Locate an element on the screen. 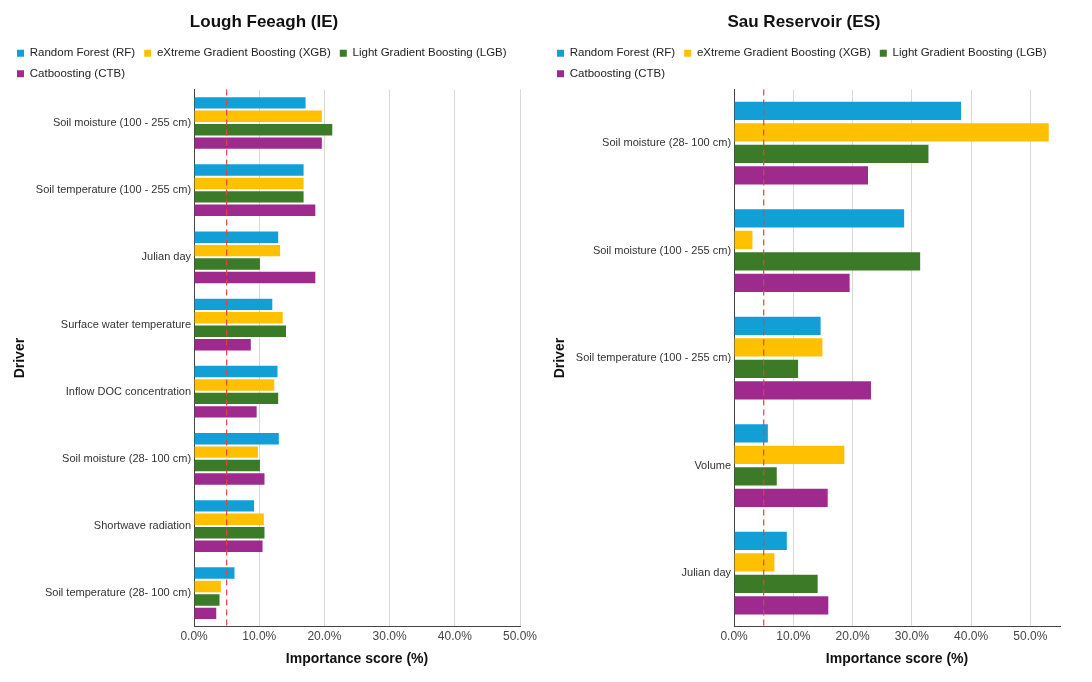 This screenshot has width=1092, height=682. y-tick-label: Volume is located at coordinates (713, 464).